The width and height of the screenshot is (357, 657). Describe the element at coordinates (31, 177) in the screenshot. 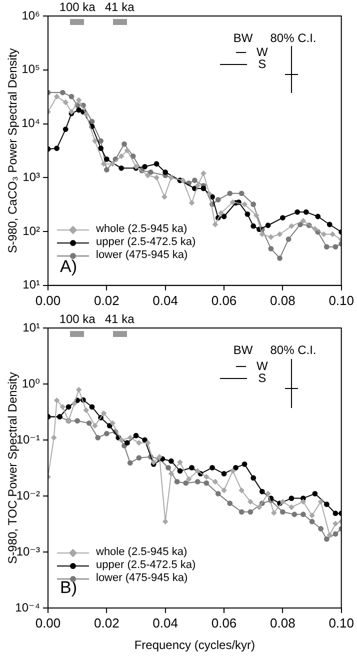

I see `y-tick-label: 10³` at that location.